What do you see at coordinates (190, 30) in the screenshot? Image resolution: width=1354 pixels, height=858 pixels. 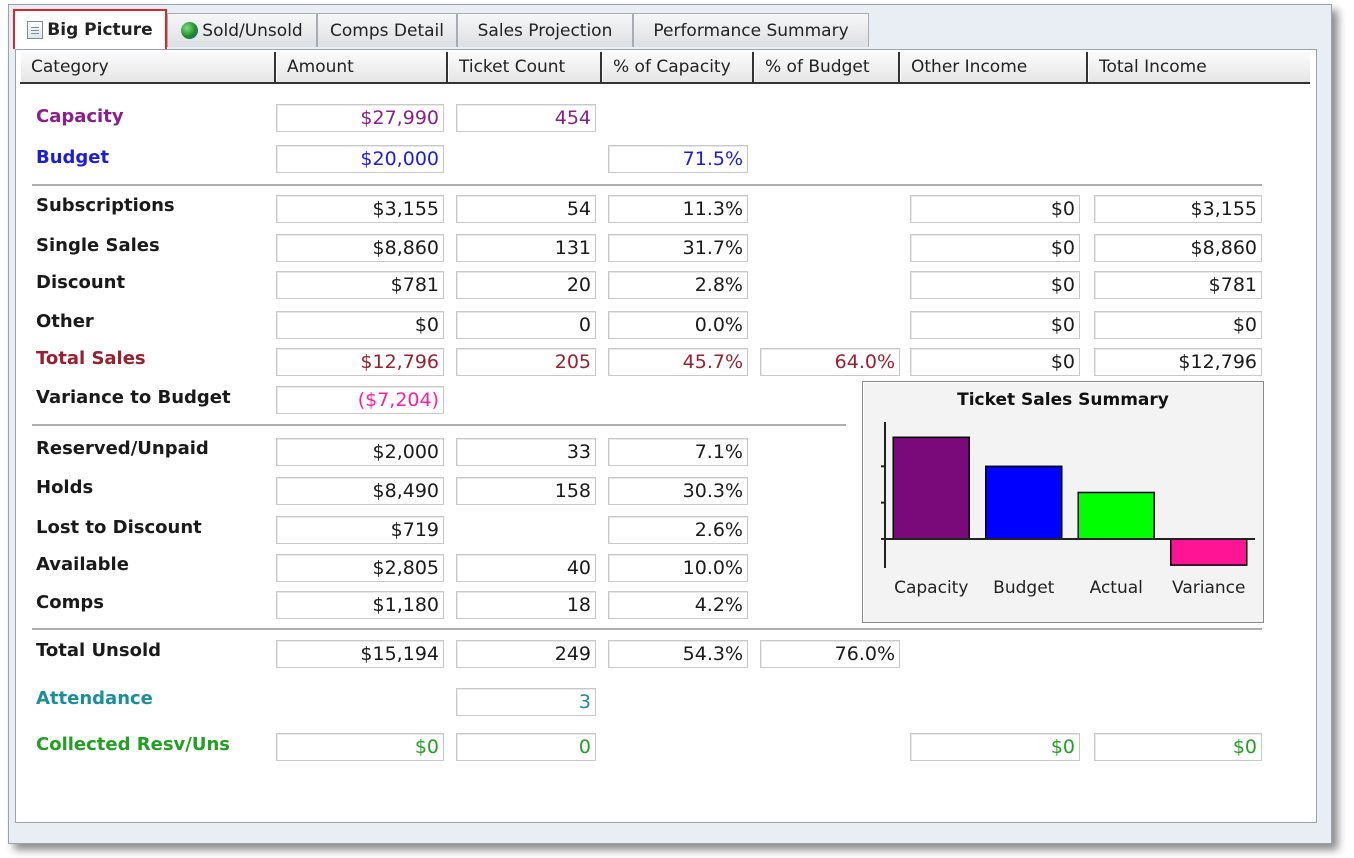 I see `globe-icon` at bounding box center [190, 30].